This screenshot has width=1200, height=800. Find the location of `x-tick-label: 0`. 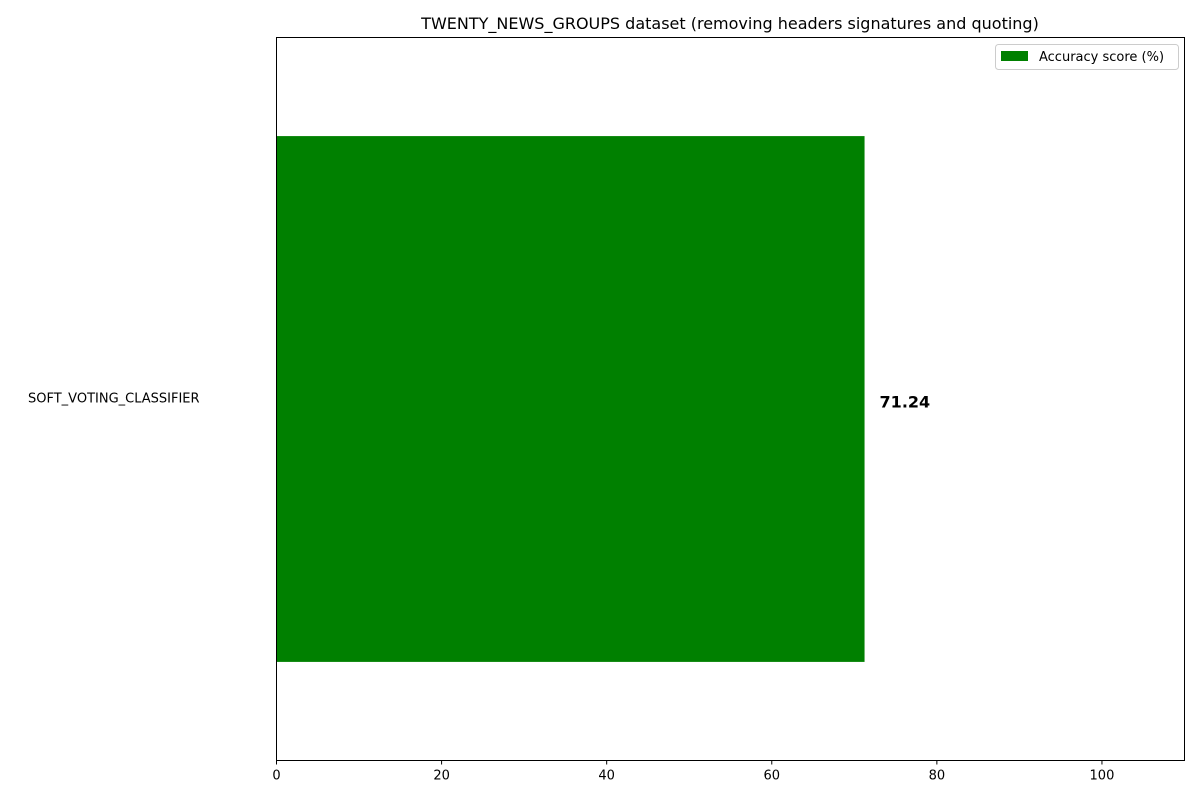

x-tick-label: 0 is located at coordinates (276, 776).